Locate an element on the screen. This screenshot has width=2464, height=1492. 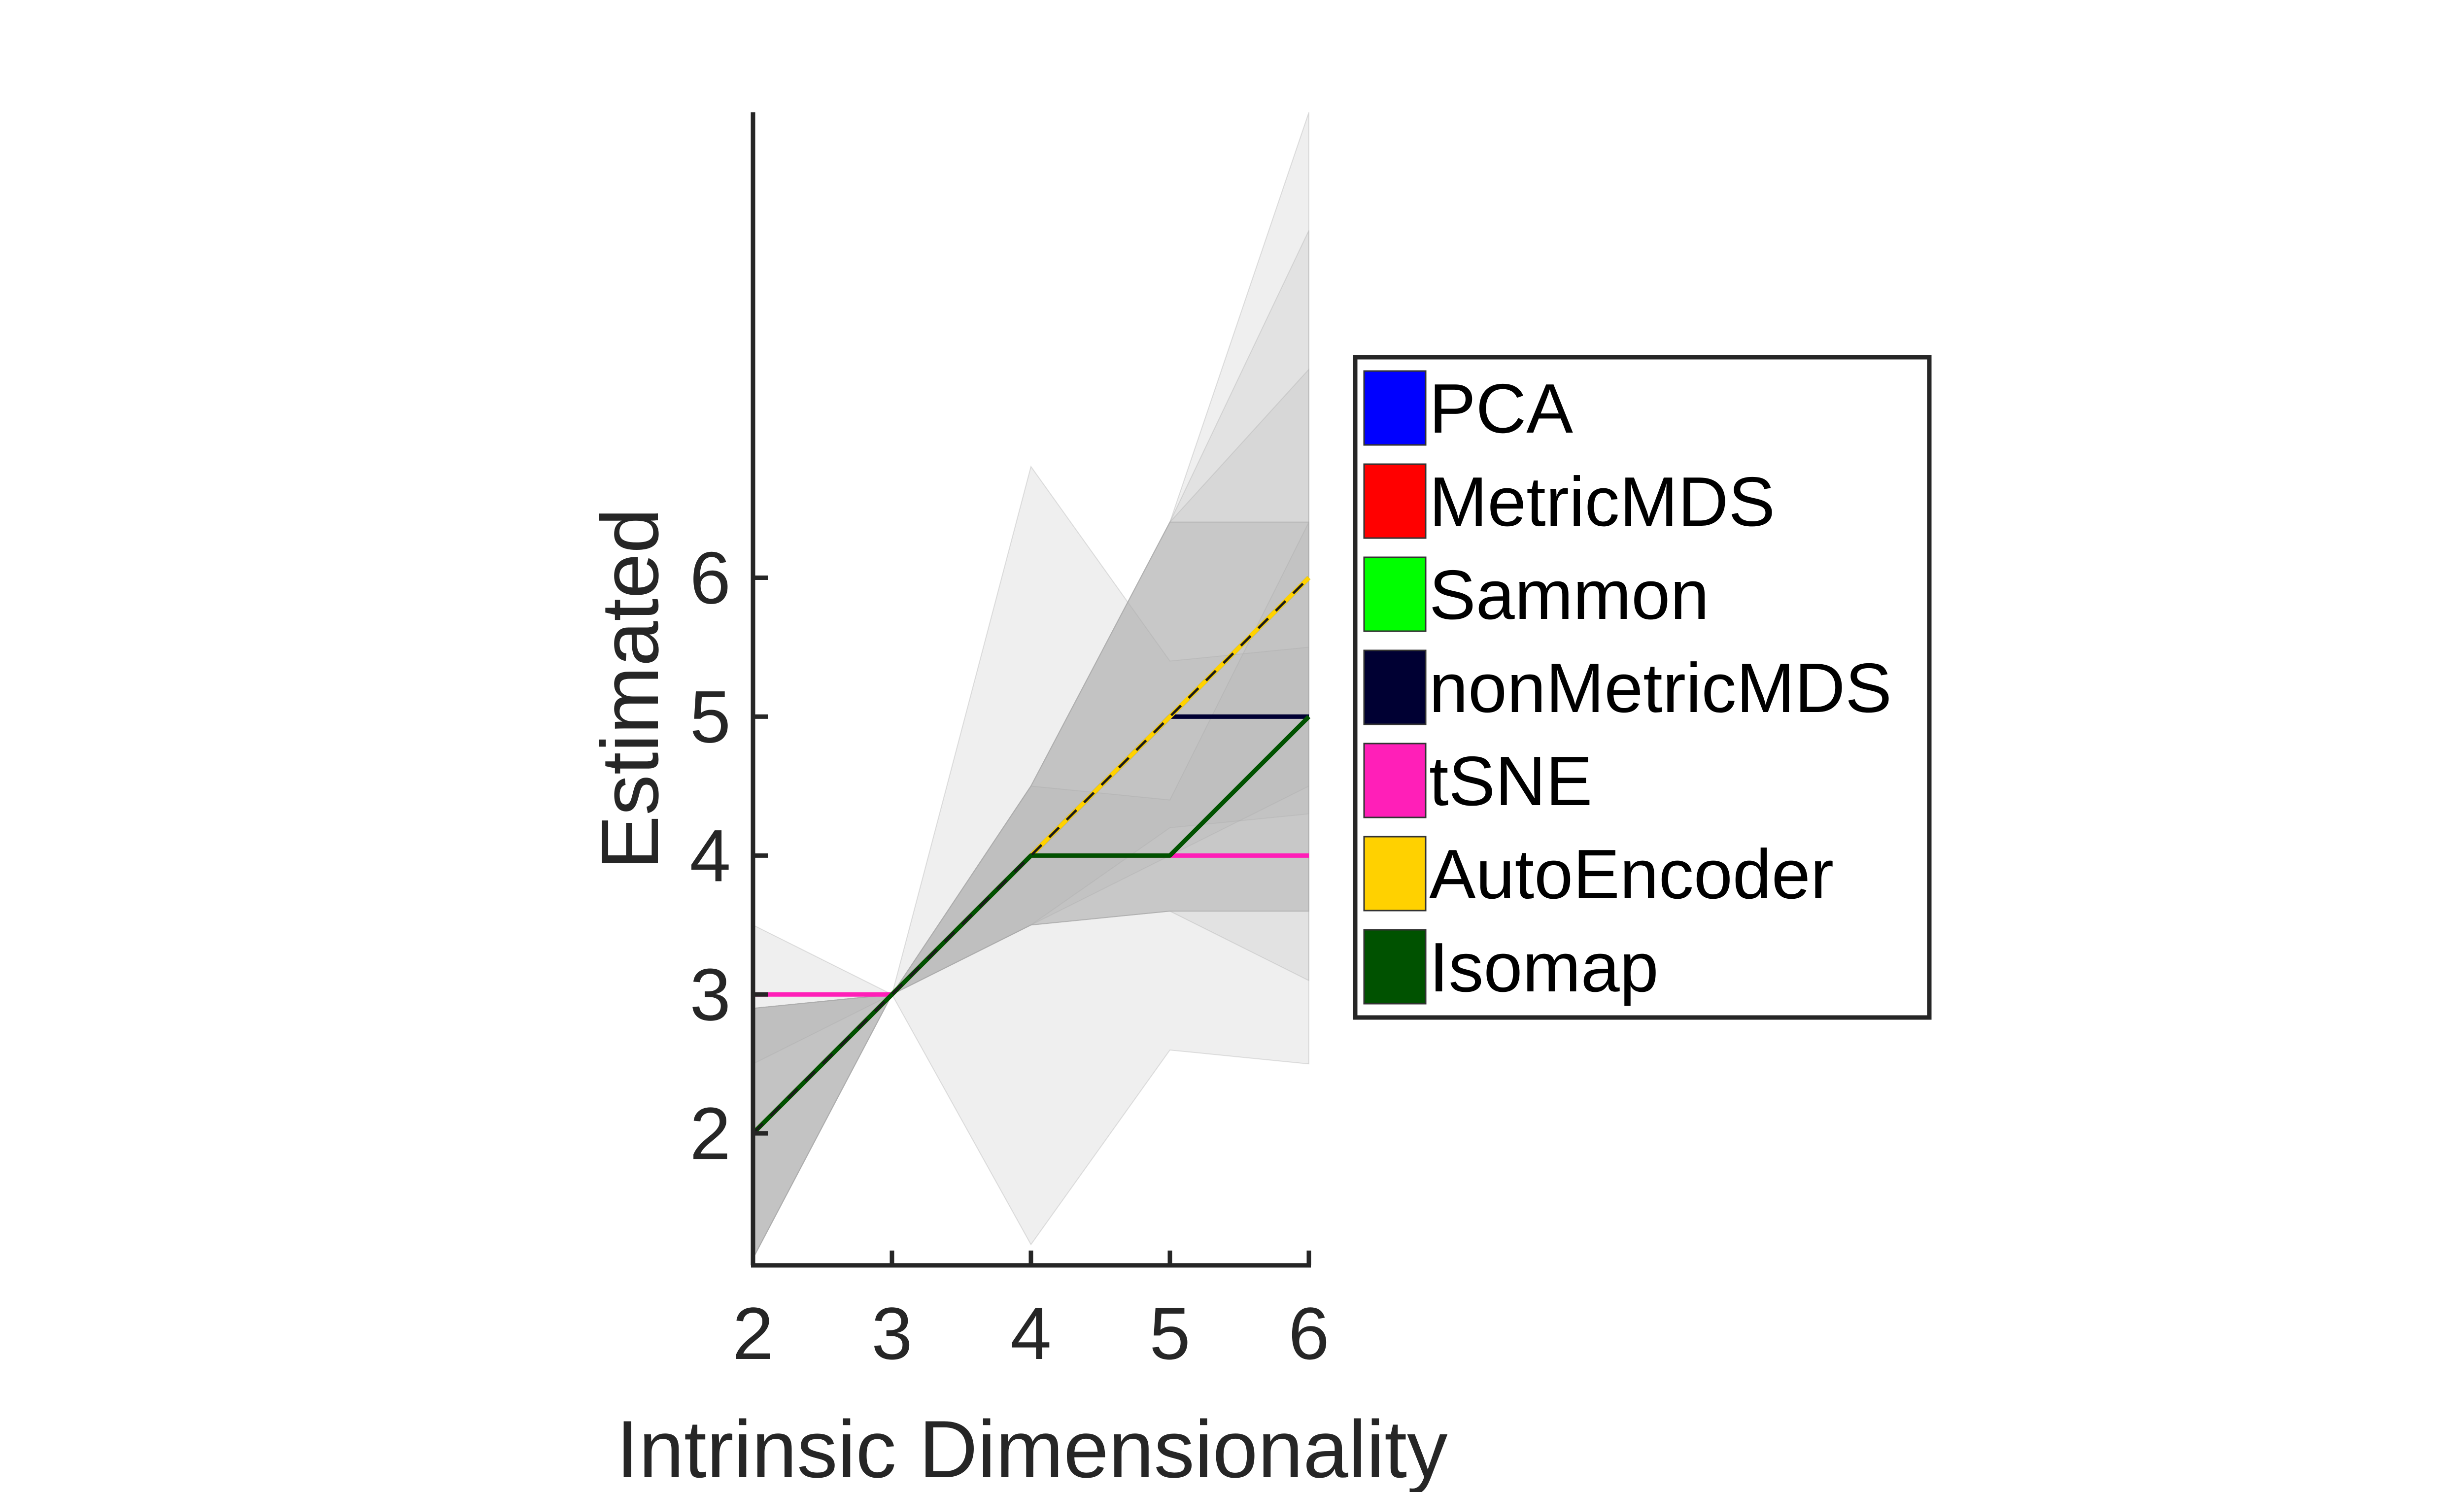
legend-label-autoencoder: AutoEncoder is located at coordinates (1631, 874).